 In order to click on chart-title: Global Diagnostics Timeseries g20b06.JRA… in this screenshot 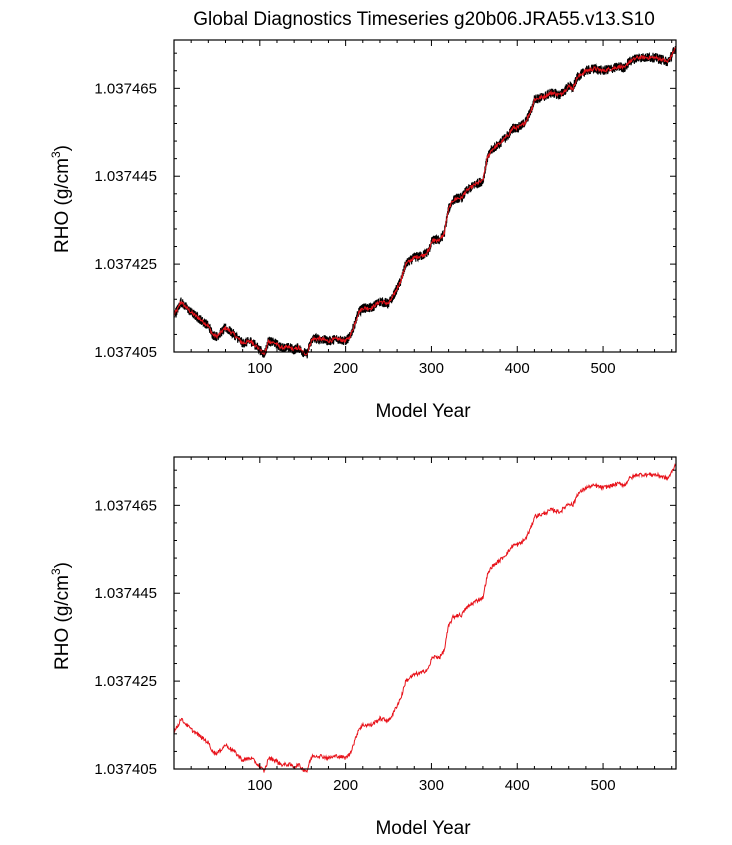, I will do `click(424, 19)`.